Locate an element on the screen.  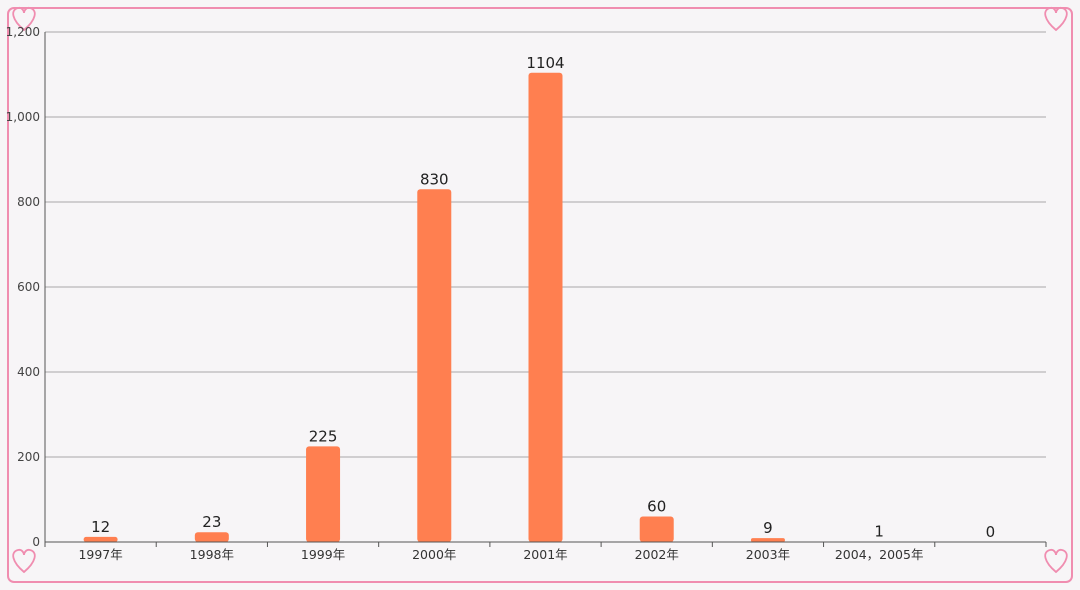
x-category-label: 2002年 is located at coordinates (657, 554).